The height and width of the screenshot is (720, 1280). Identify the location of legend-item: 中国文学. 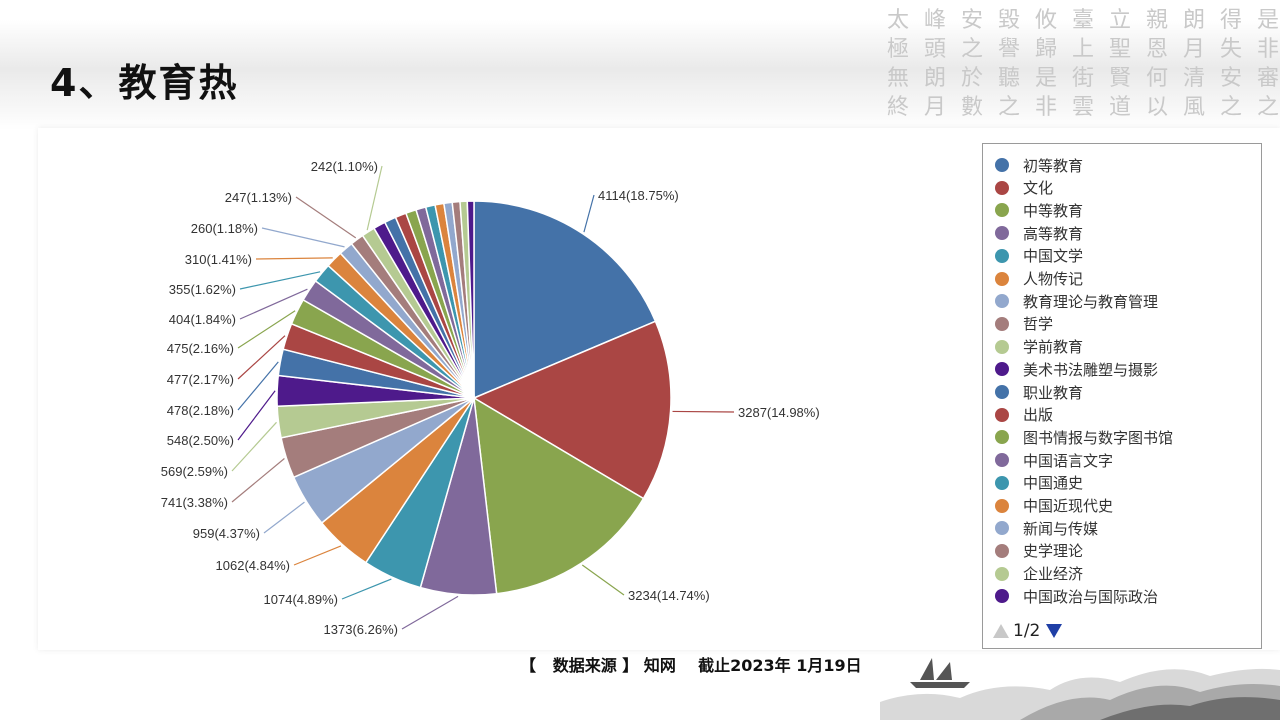
(1039, 256).